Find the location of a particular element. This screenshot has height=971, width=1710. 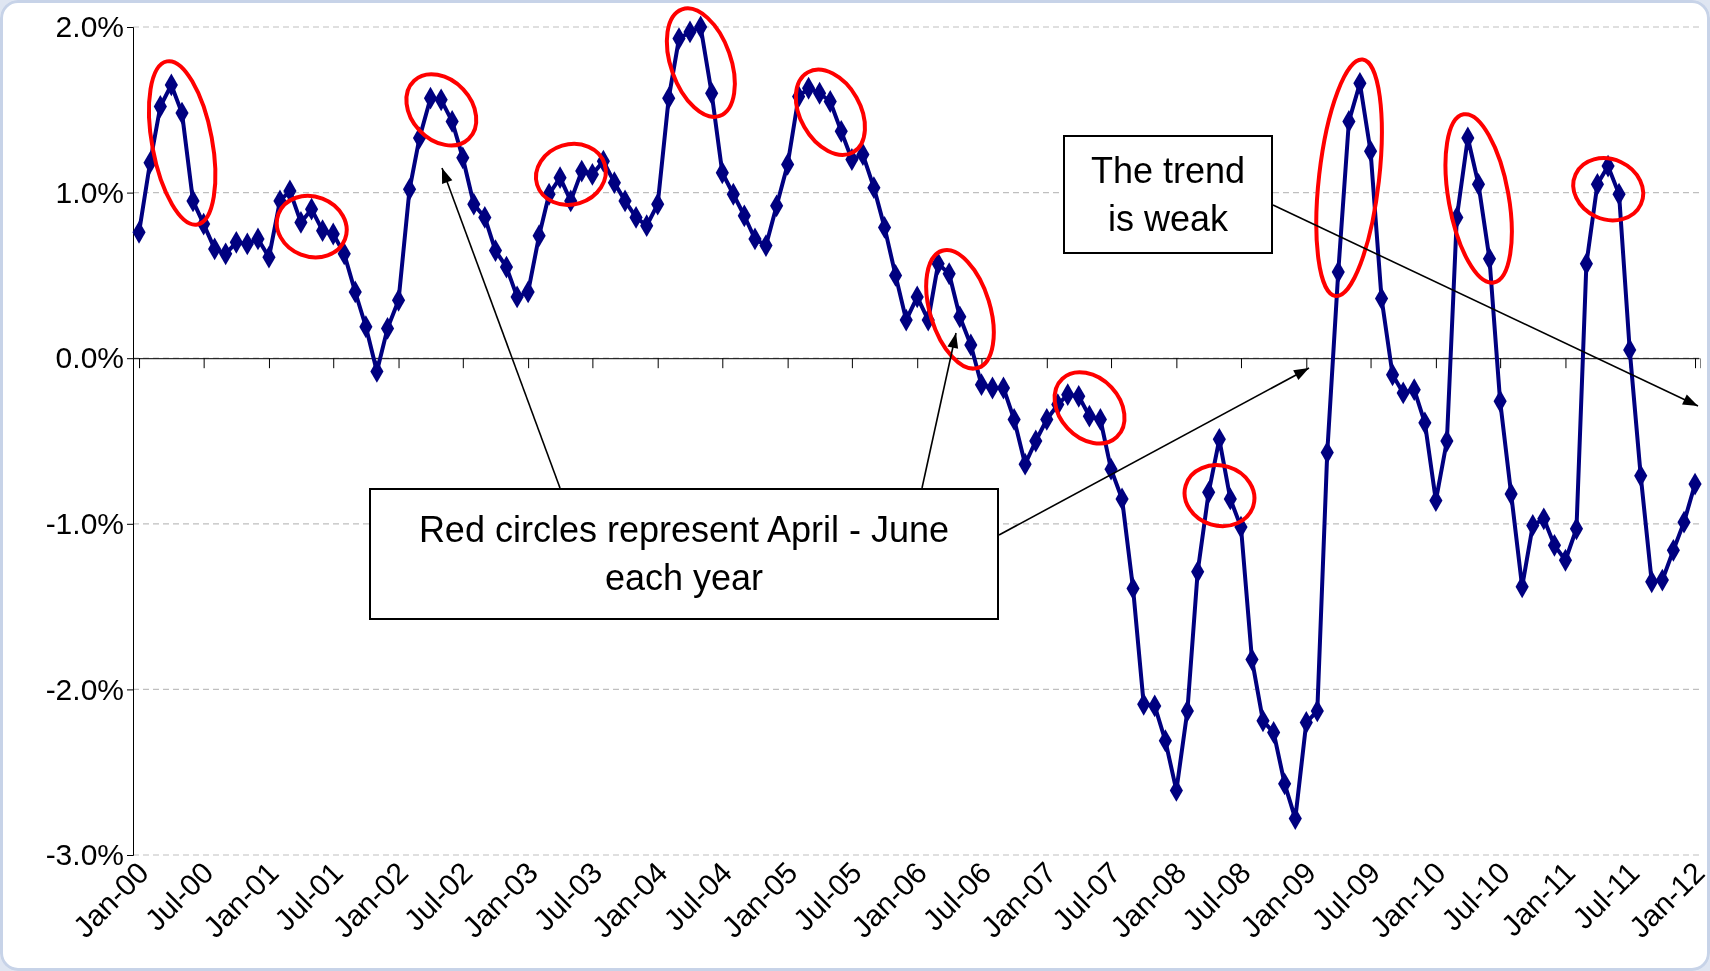

y-tick-label: -1.0% is located at coordinates (84, 523).